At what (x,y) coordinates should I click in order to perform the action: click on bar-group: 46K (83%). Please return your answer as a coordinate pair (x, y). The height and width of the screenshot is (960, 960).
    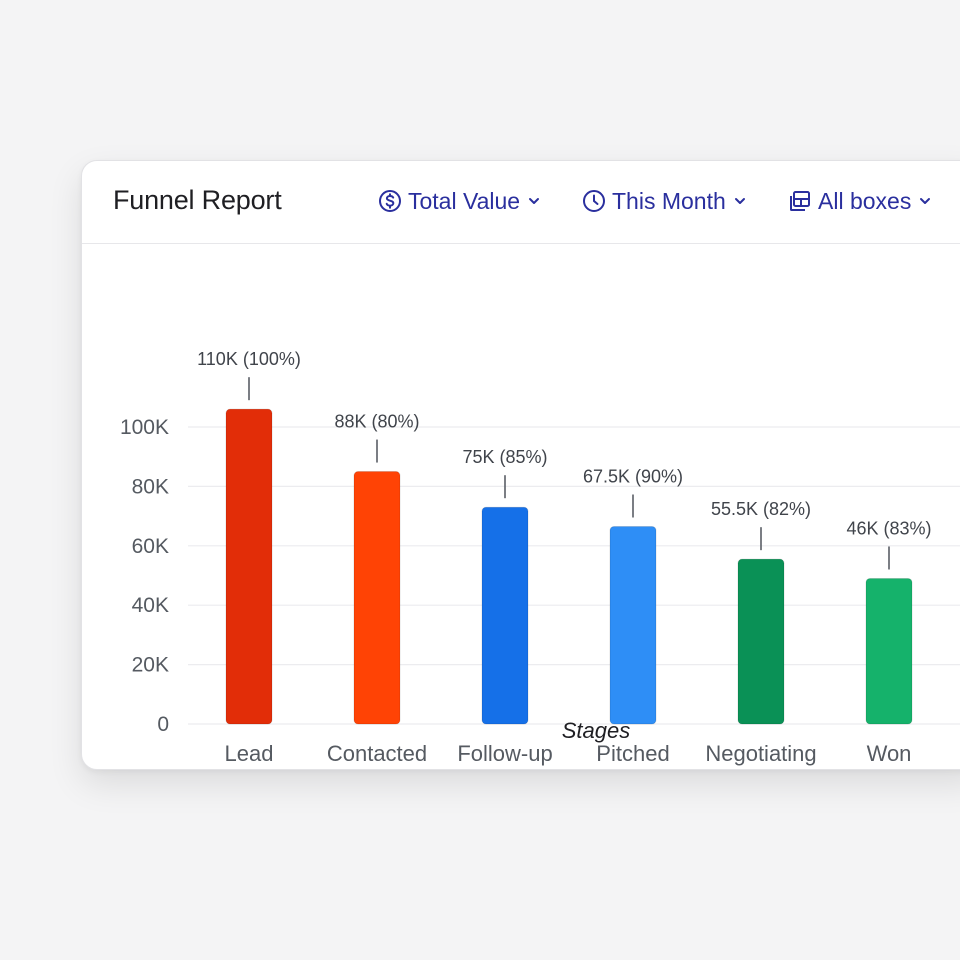
    Looking at the image, I should click on (889, 621).